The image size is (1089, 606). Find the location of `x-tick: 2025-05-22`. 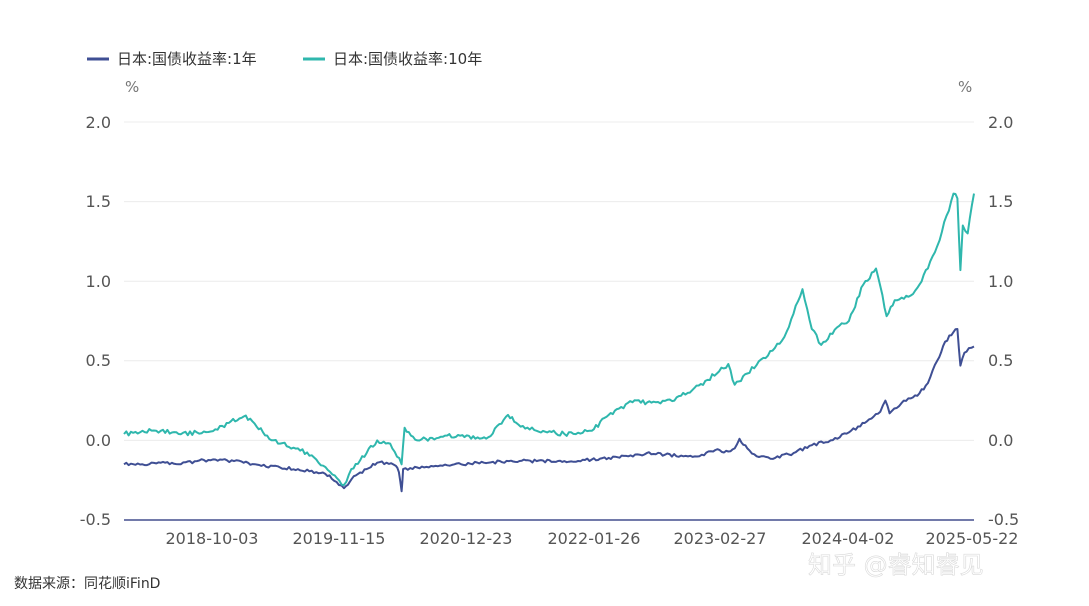

x-tick: 2025-05-22 is located at coordinates (972, 538).